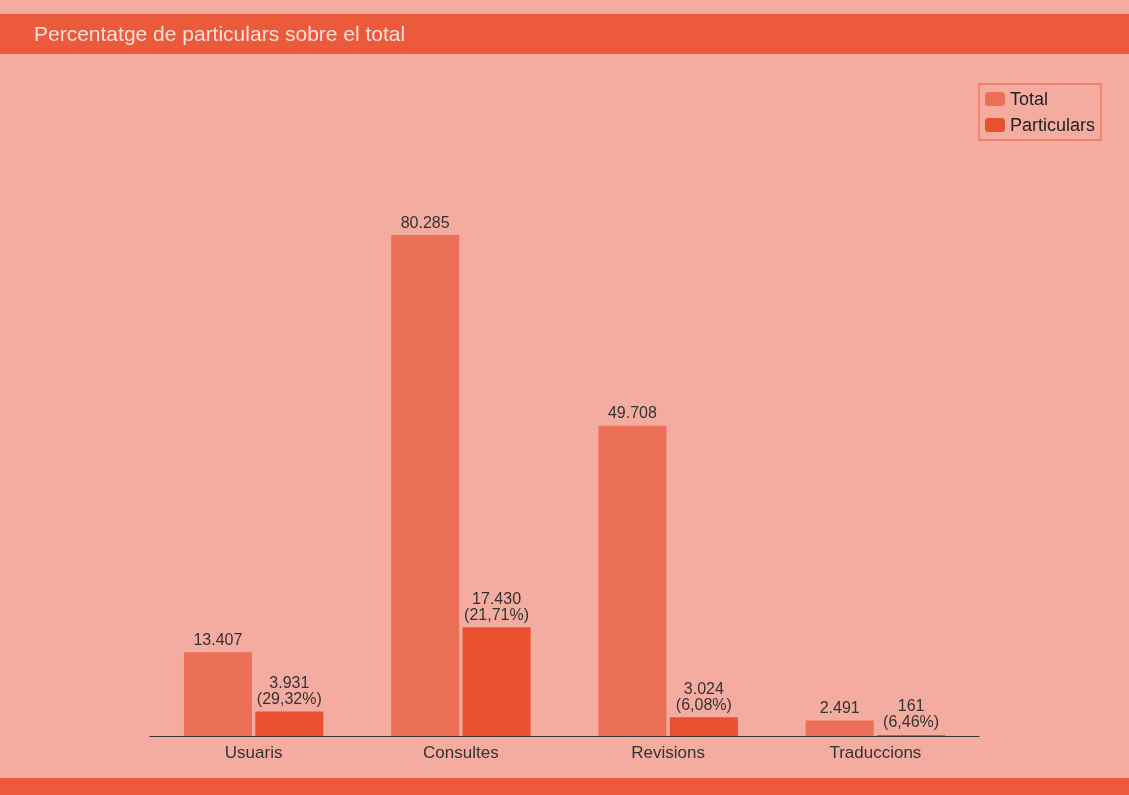  I want to click on x-tick-label: Usuaris, so click(253, 752).